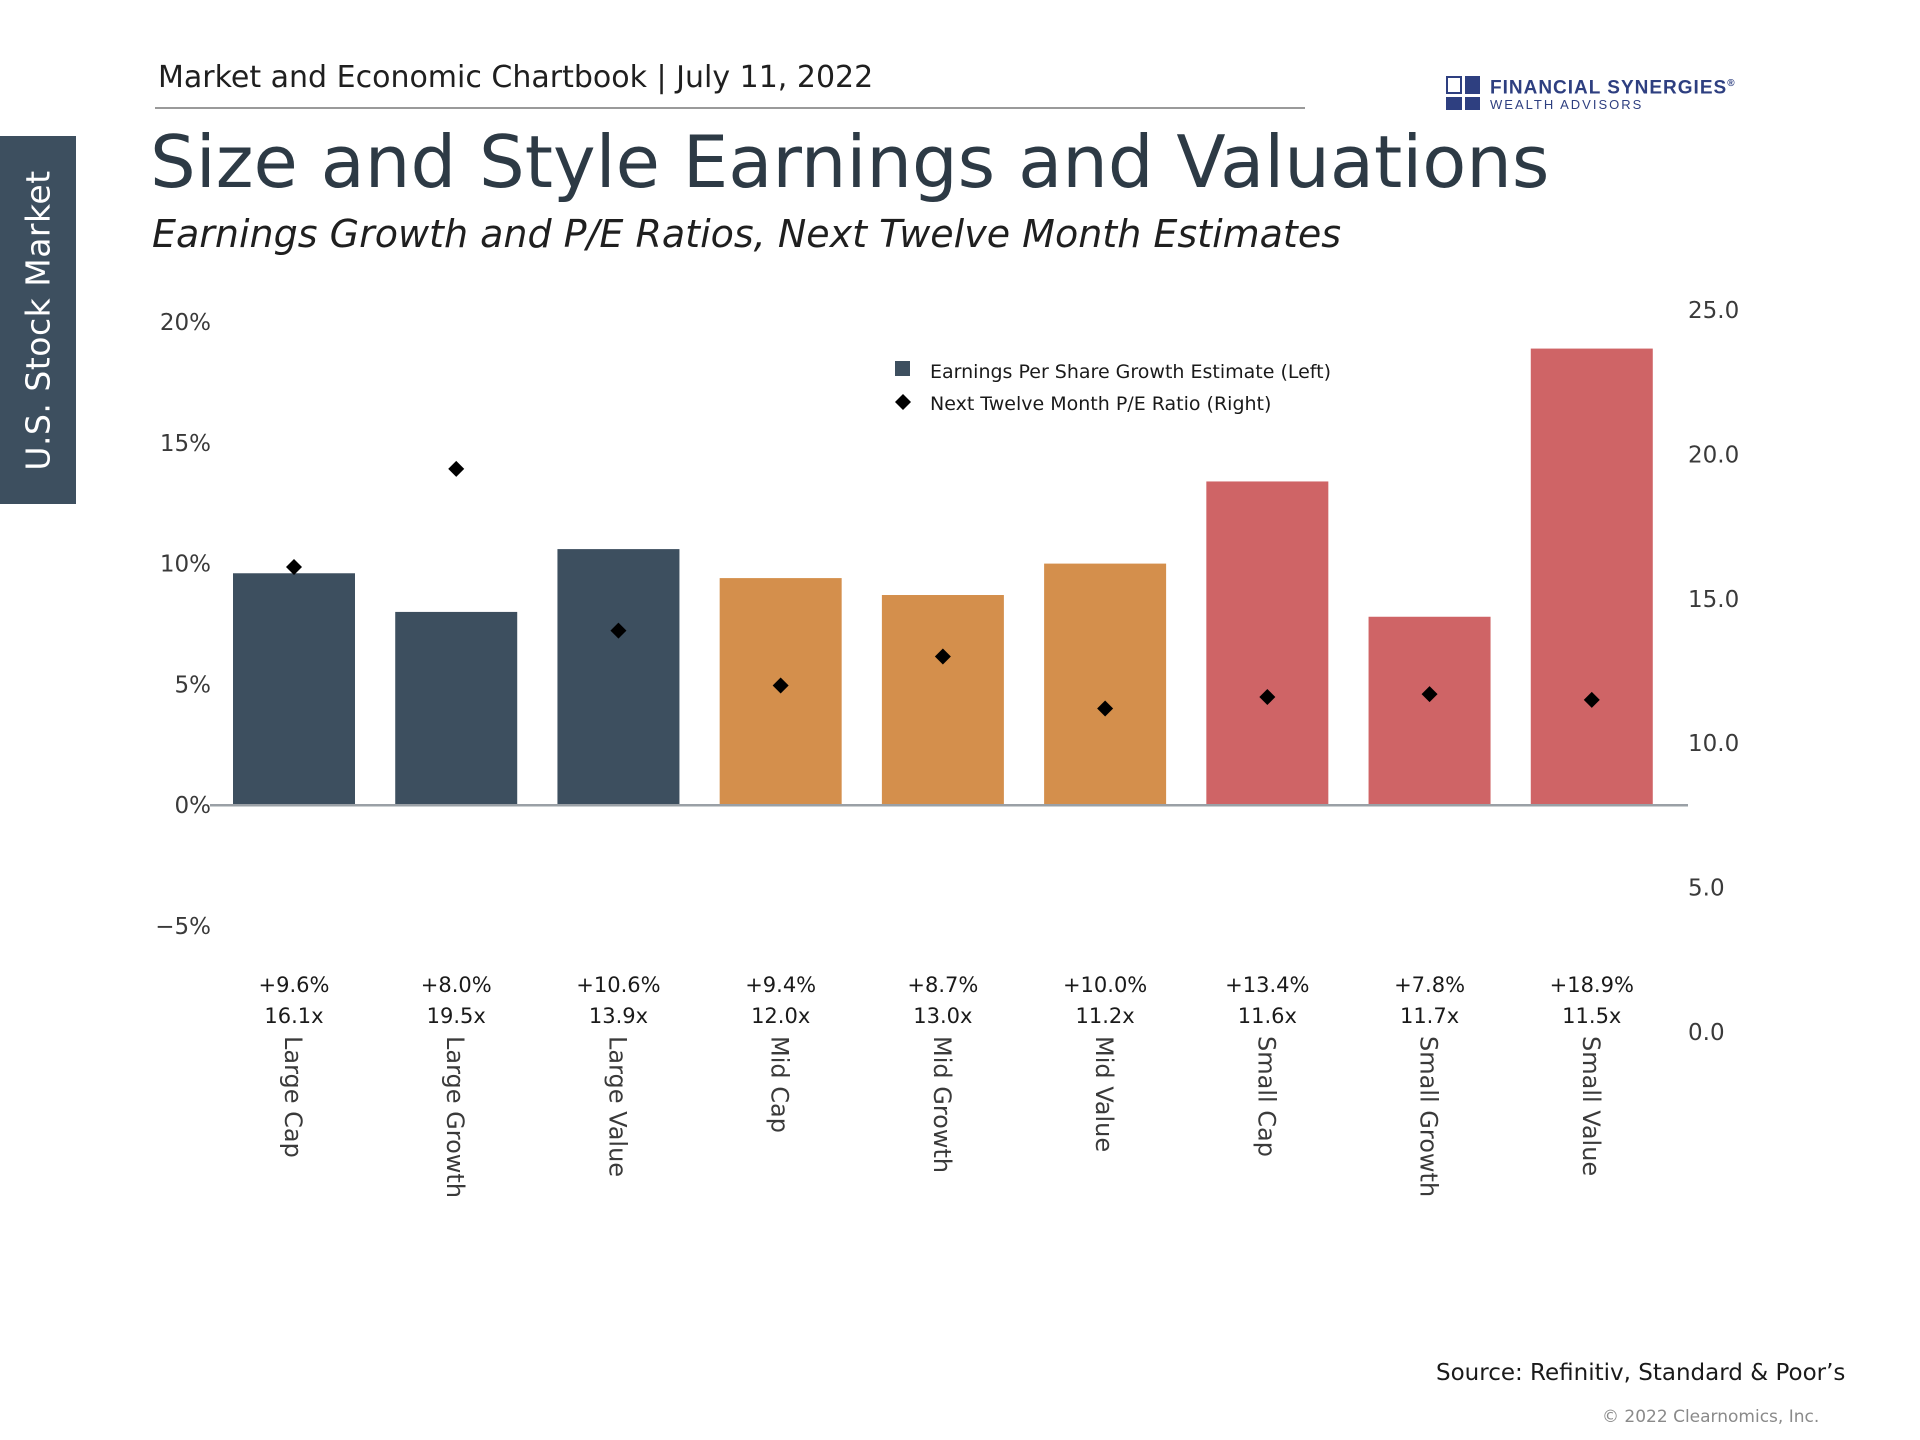  What do you see at coordinates (1100, 404) in the screenshot?
I see `legend-entry-pe: Next Twelve Month P/E Ratio (Right)` at bounding box center [1100, 404].